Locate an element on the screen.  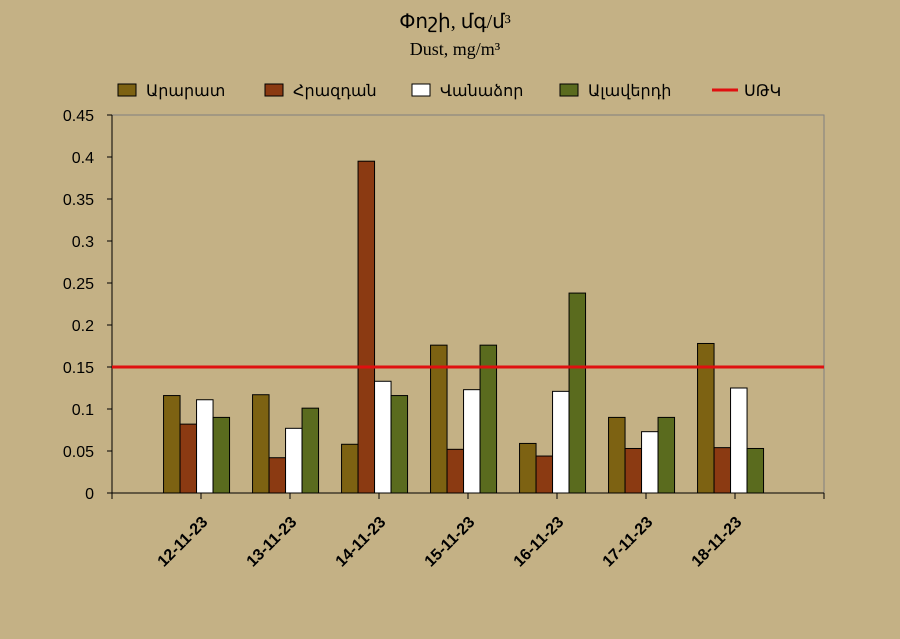
y-tick-label: 0.4 is located at coordinates (83, 158).